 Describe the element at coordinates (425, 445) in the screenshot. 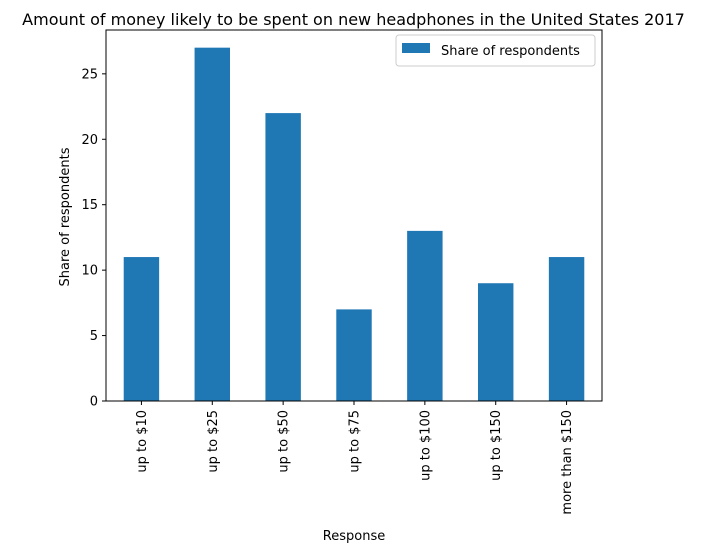

I see `x-tick-label: up to $100` at that location.